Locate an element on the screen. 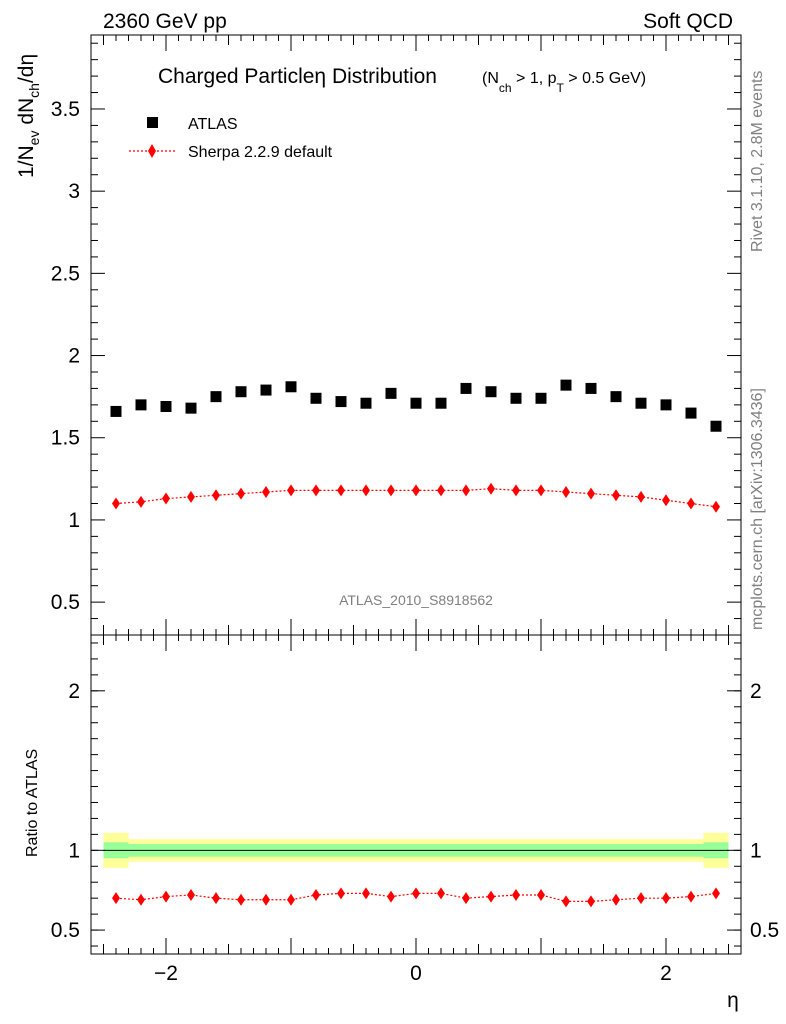 This screenshot has height=1024, width=786. ratio-xtick-label: 2 is located at coordinates (666, 973).